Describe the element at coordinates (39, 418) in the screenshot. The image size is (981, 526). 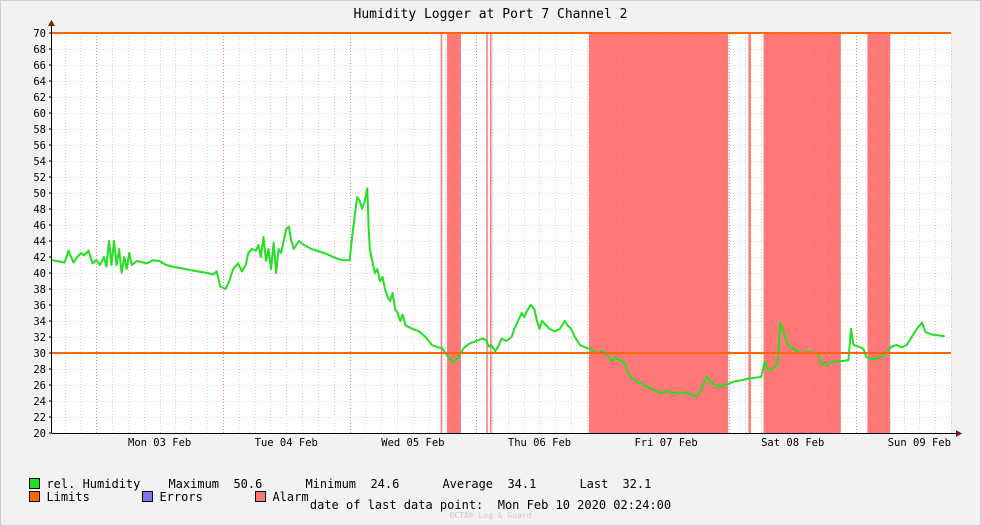
I see `y-tick-label: 22` at that location.